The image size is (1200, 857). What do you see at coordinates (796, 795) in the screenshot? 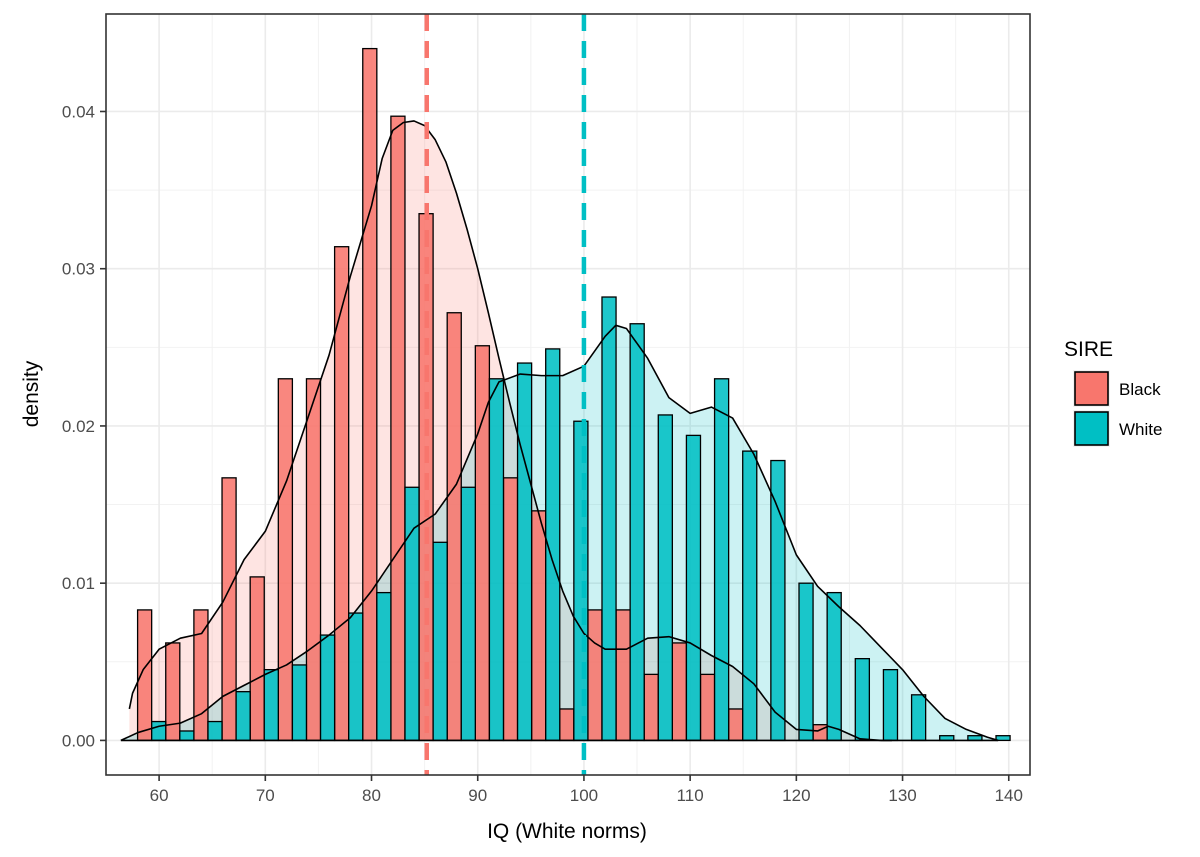
I see `x-tick-label: 120` at bounding box center [796, 795].